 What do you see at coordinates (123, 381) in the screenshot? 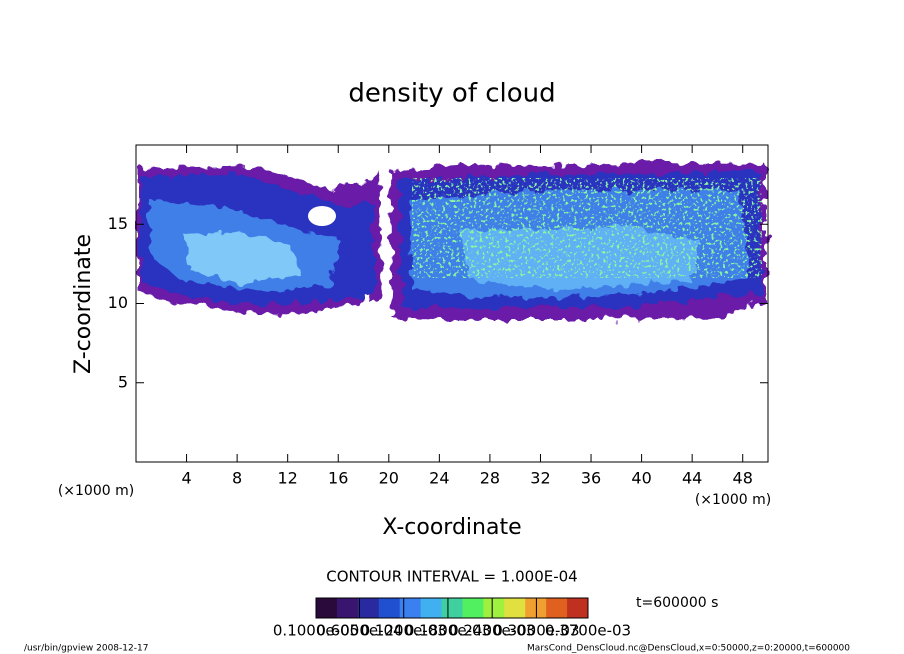
I see `y-tick-label: 5` at bounding box center [123, 381].